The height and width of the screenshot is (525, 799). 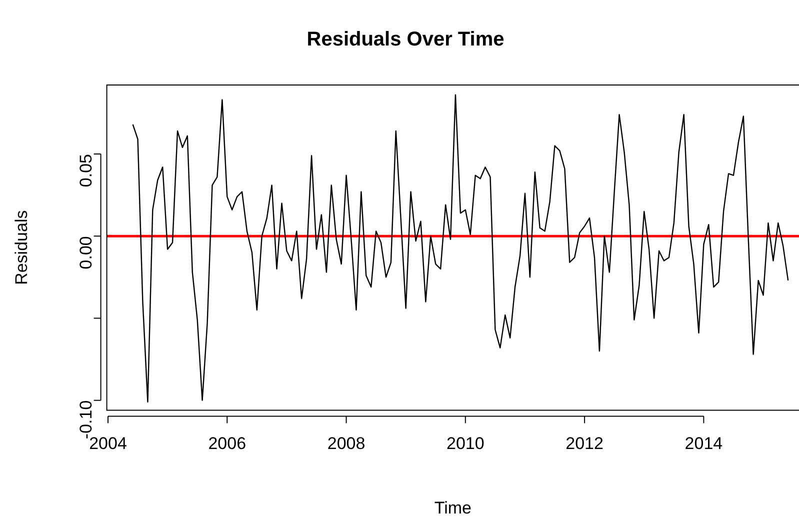 I want to click on y-tick-label: 0.05, so click(x=86, y=171).